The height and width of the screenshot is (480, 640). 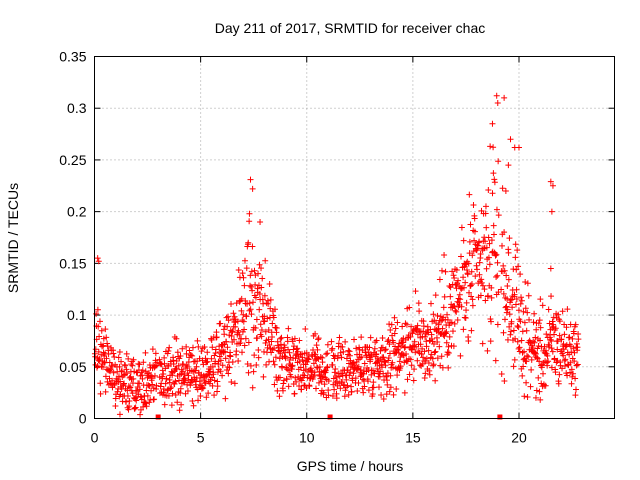 I want to click on x-tick-label: 0, so click(x=95, y=438).